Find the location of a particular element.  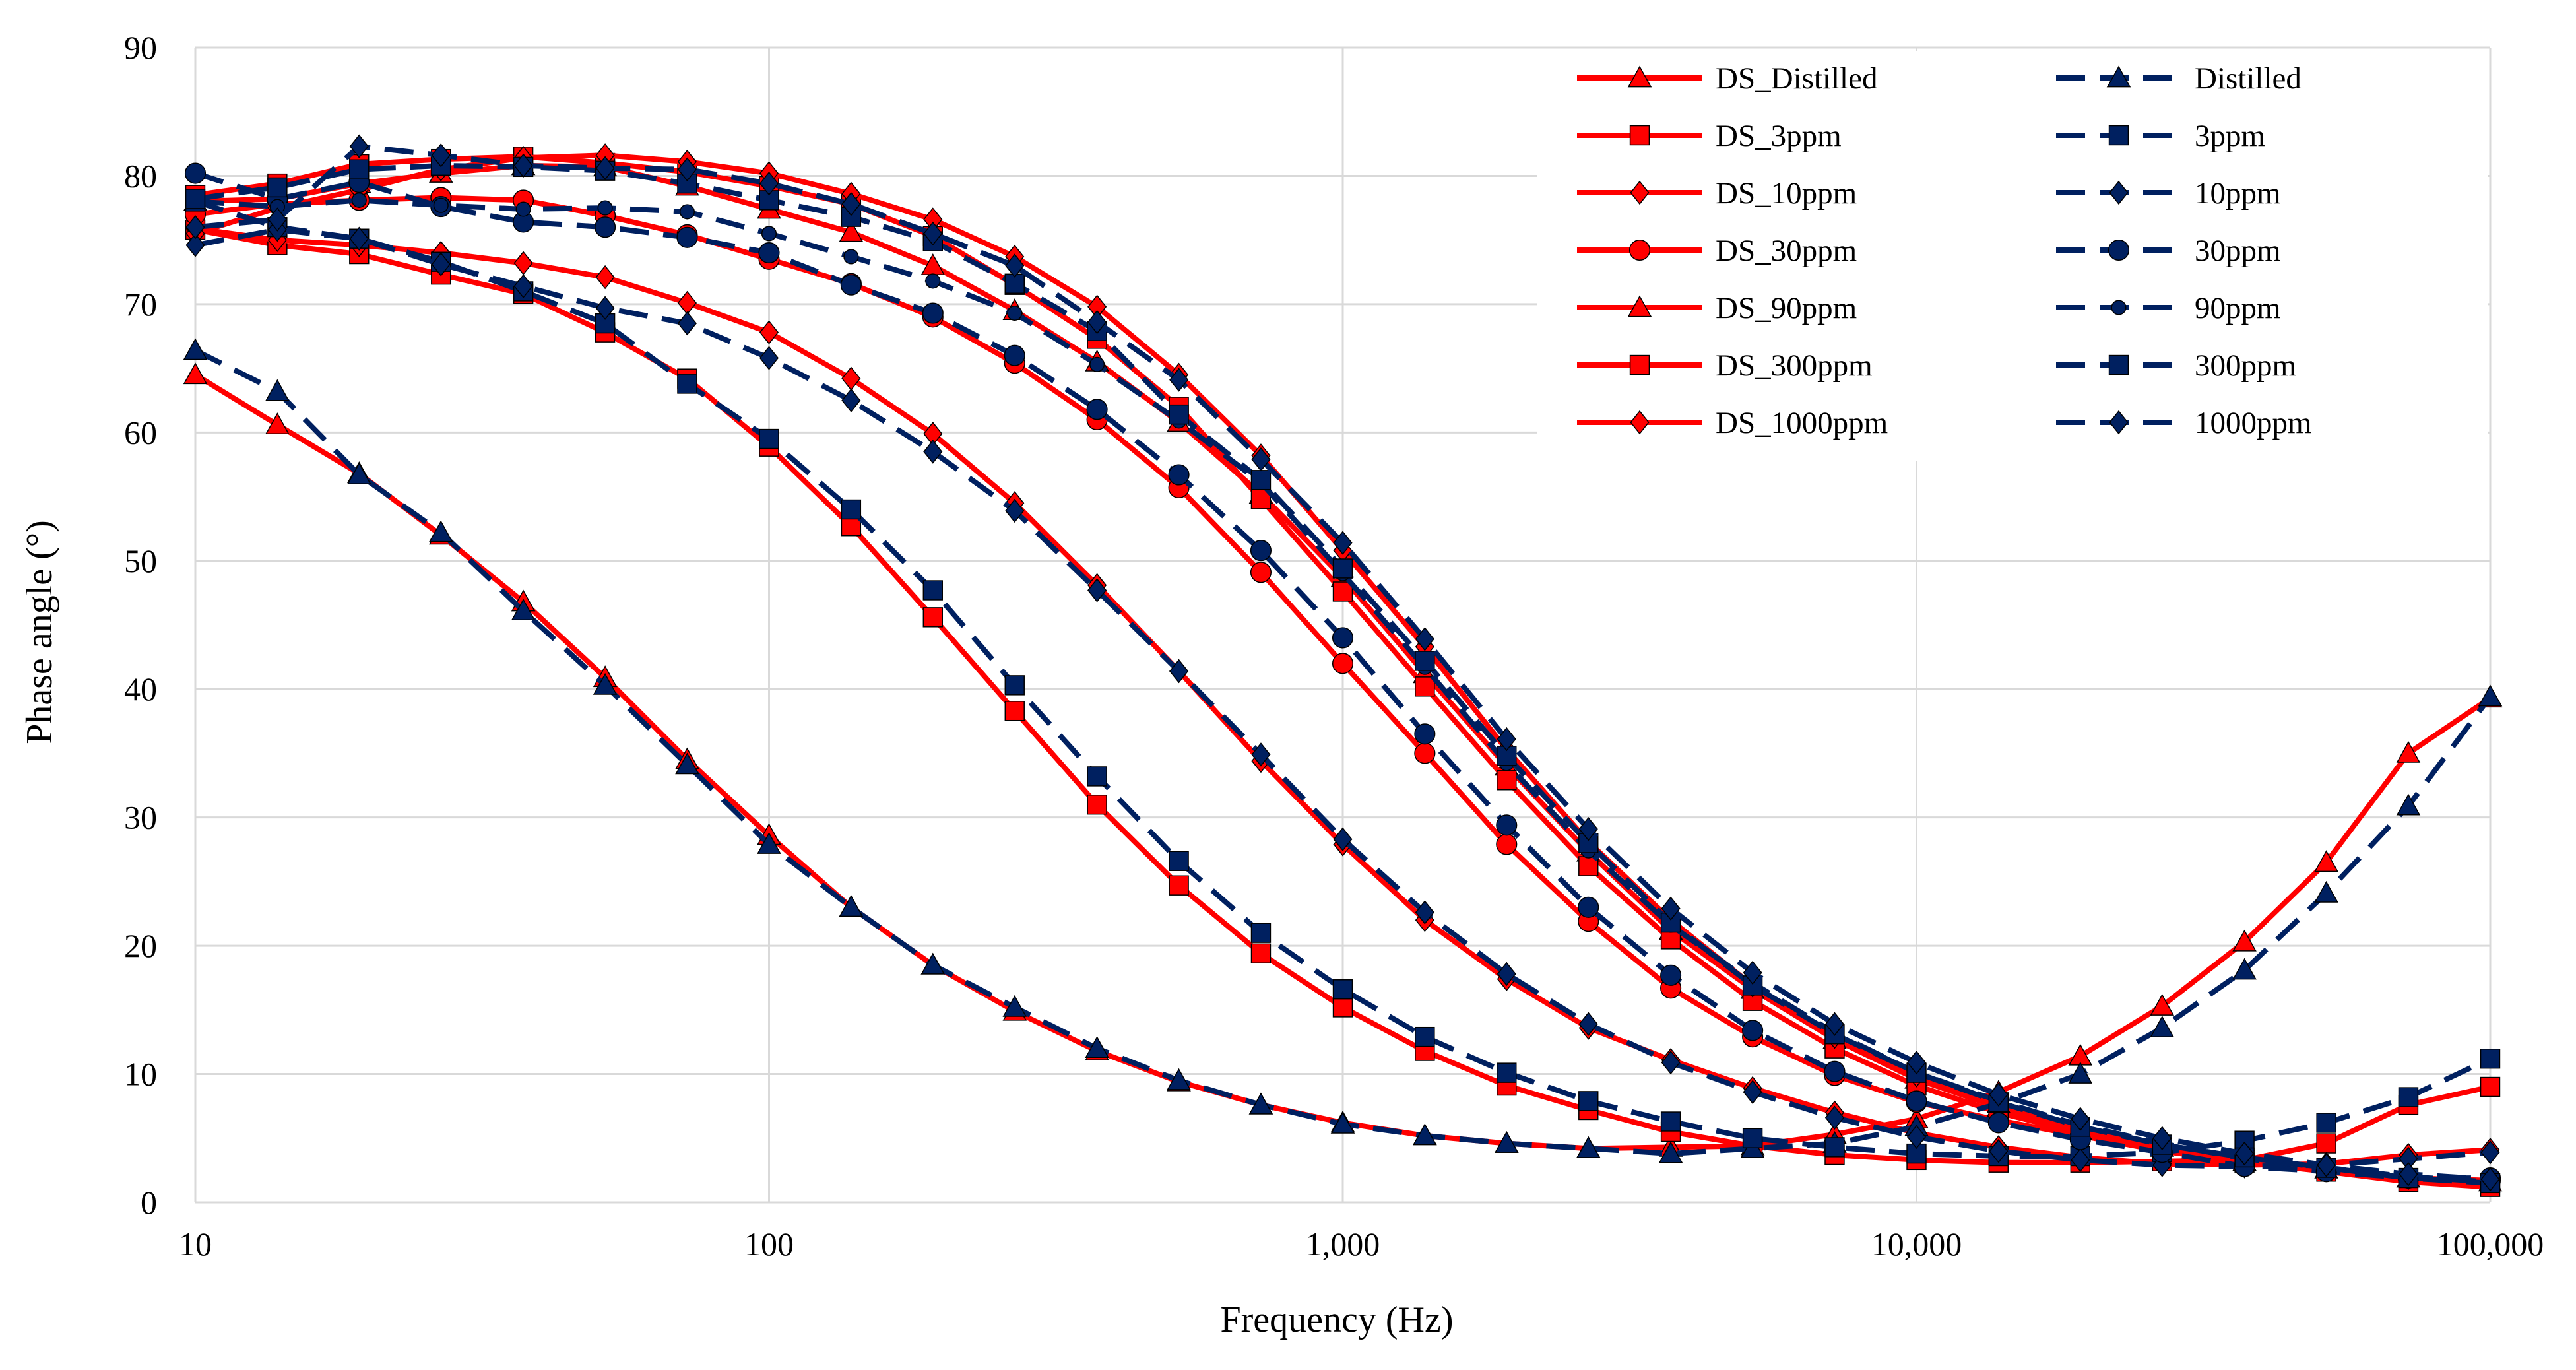

legend-item: 30ppm is located at coordinates (2168, 251).